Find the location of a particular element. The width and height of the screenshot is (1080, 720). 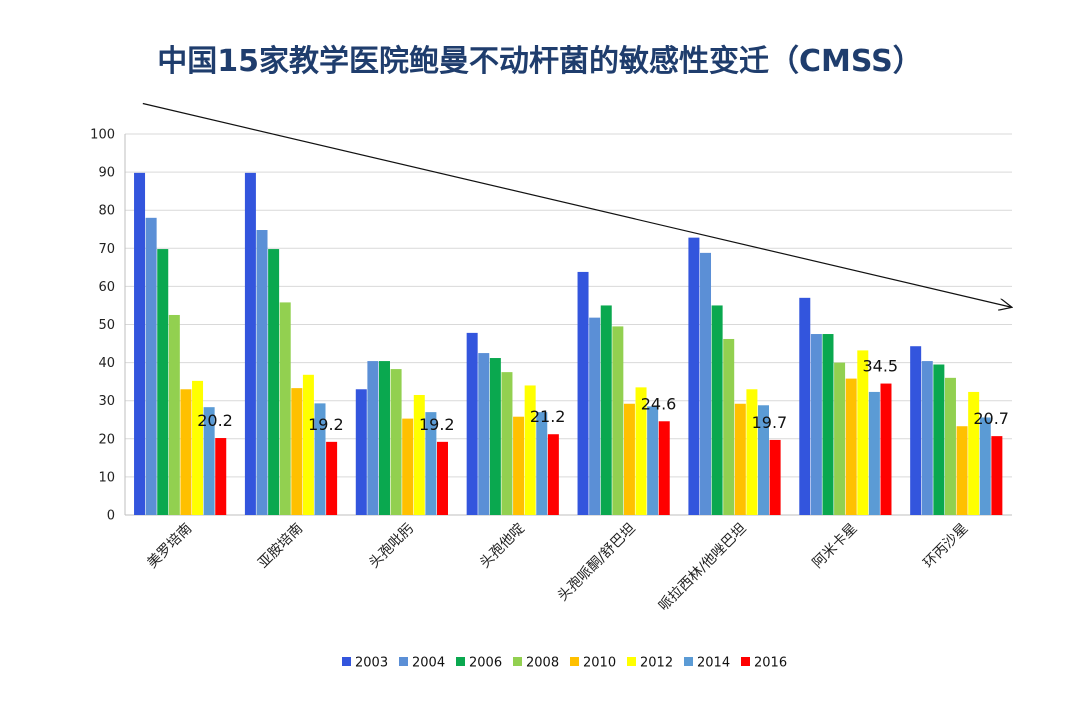

y-tick-label: 80 is located at coordinates (106, 211).